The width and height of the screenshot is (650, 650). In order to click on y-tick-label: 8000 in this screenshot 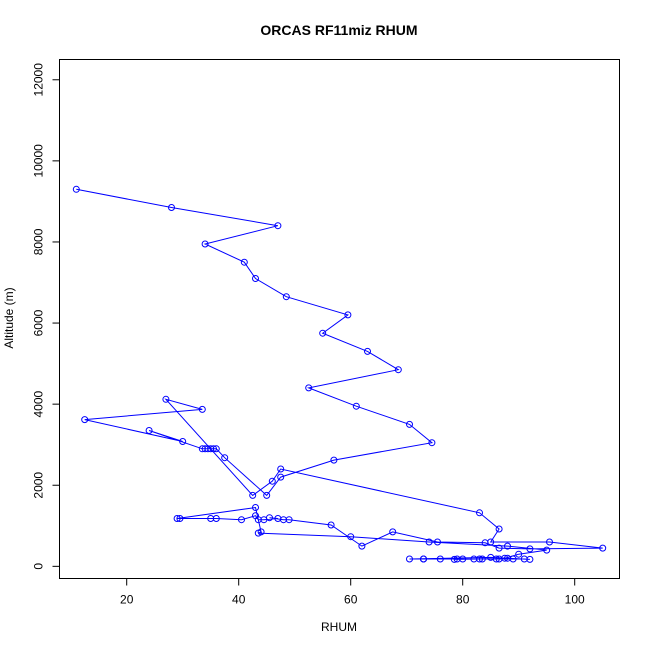, I will do `click(39, 241)`.